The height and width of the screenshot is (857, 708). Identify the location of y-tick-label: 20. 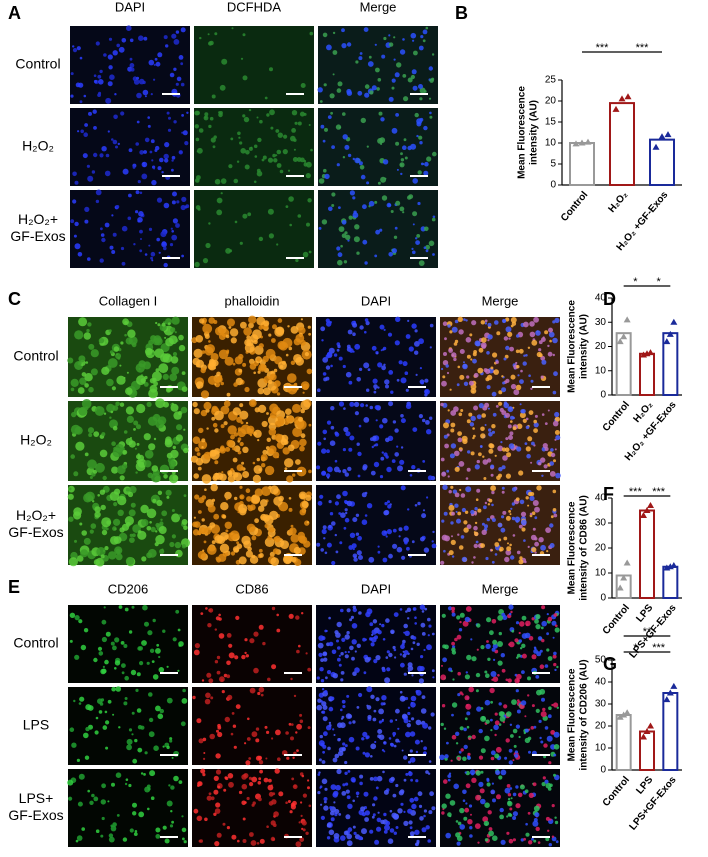
(601, 726).